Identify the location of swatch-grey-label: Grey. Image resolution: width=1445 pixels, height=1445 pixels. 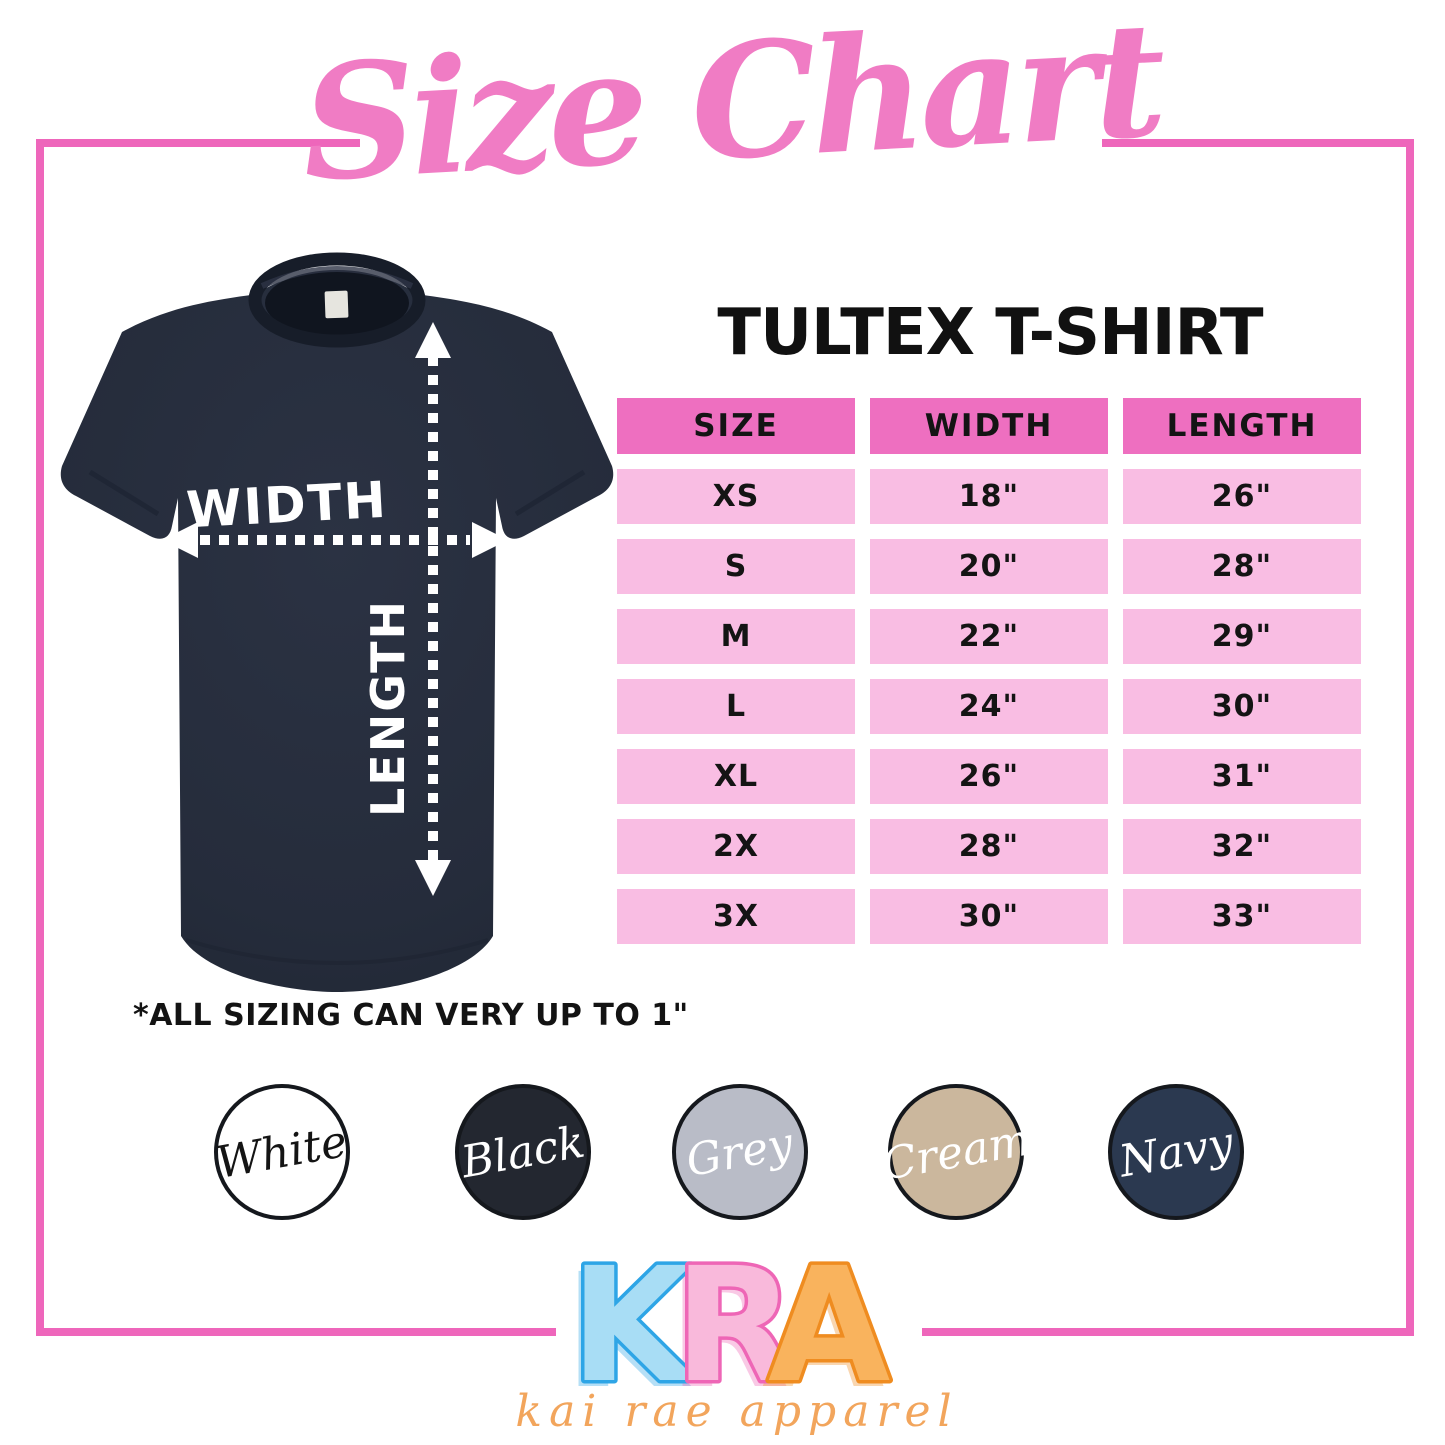
(740, 1152).